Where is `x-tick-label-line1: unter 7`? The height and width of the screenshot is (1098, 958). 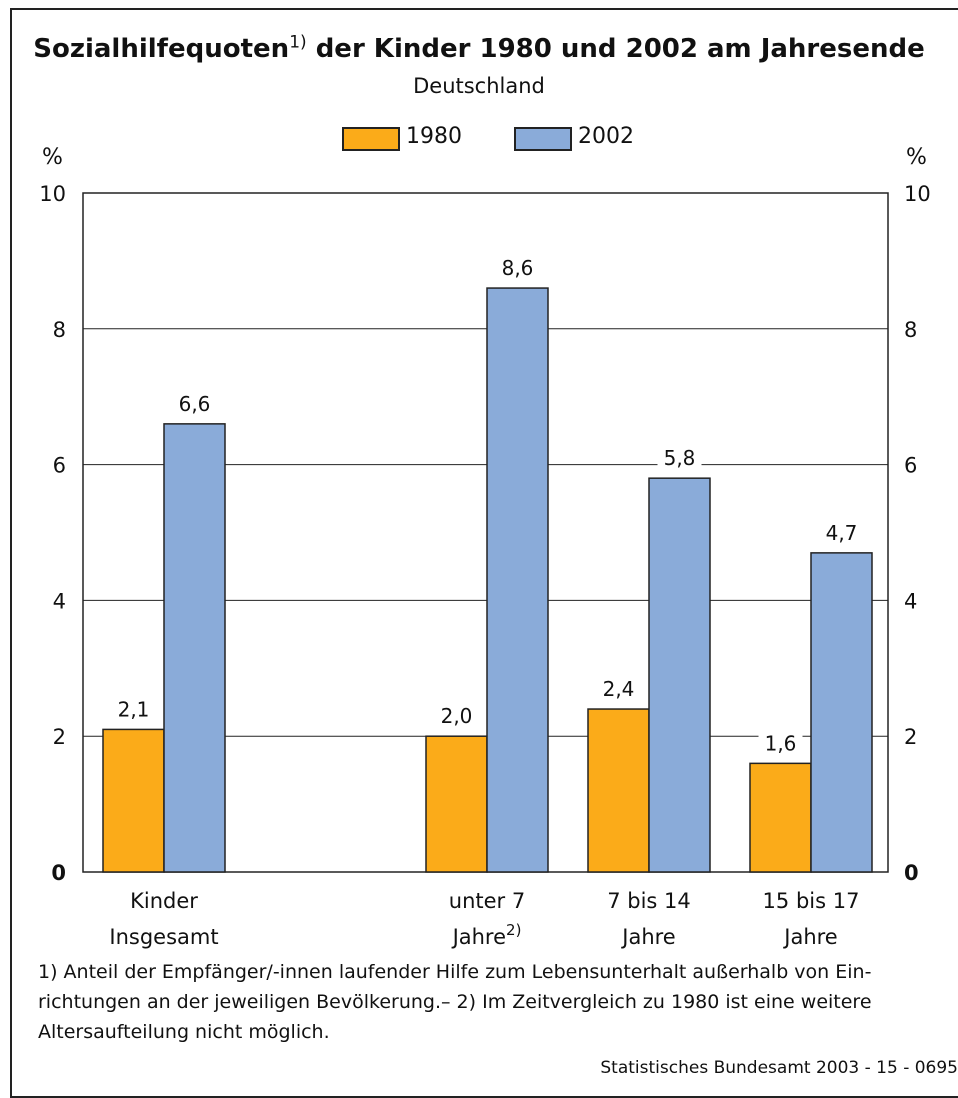 x-tick-label-line1: unter 7 is located at coordinates (487, 901).